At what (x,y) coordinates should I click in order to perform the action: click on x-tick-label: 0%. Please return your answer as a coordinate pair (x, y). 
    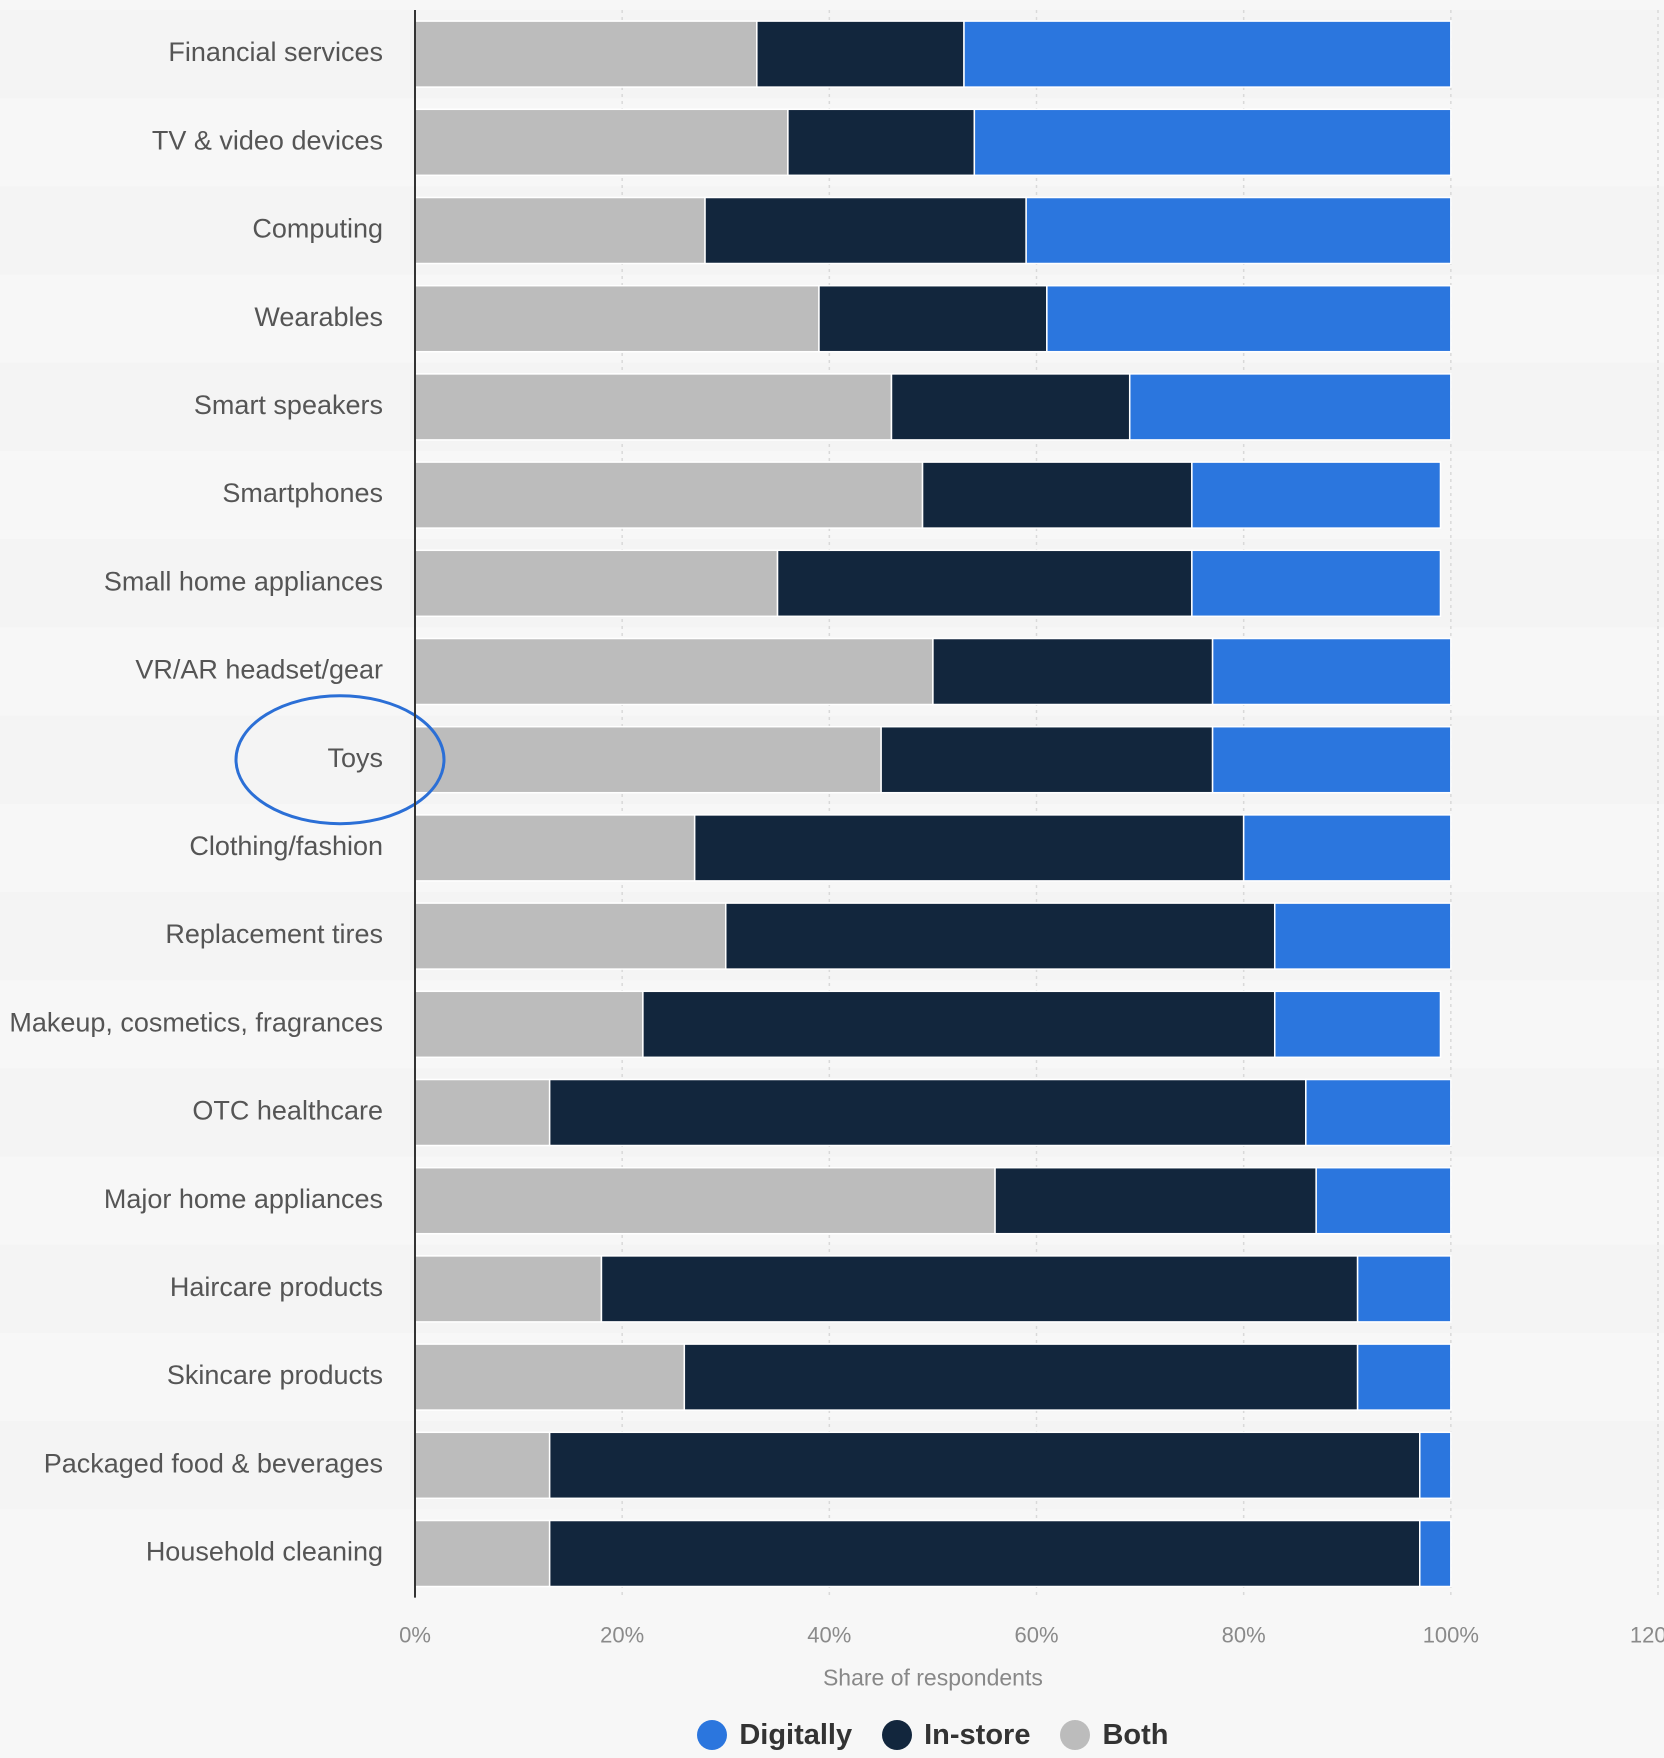
    Looking at the image, I should click on (415, 1635).